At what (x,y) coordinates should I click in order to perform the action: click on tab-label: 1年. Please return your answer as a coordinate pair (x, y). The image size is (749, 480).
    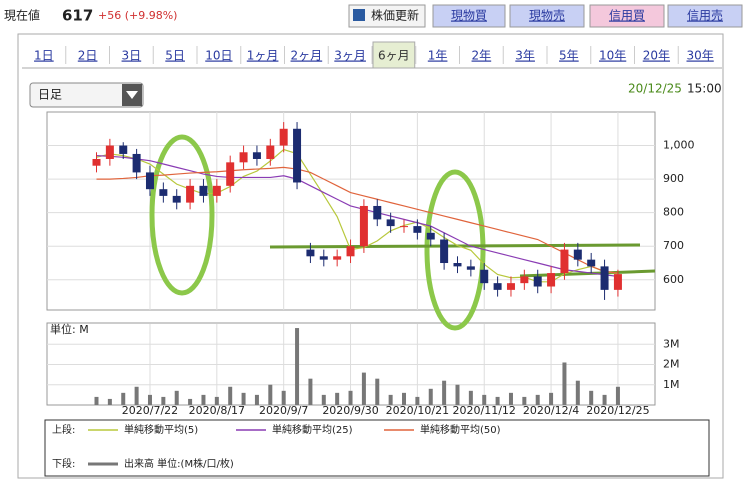
    Looking at the image, I should click on (438, 56).